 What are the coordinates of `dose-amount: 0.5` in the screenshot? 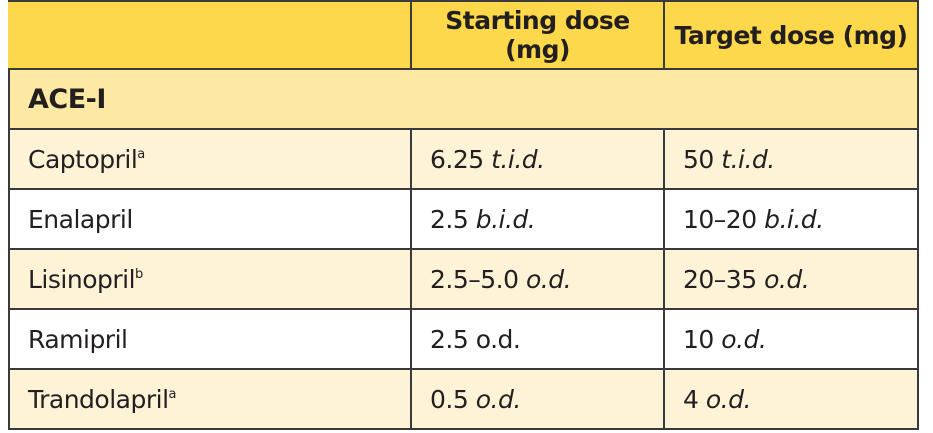 It's located at (449, 399).